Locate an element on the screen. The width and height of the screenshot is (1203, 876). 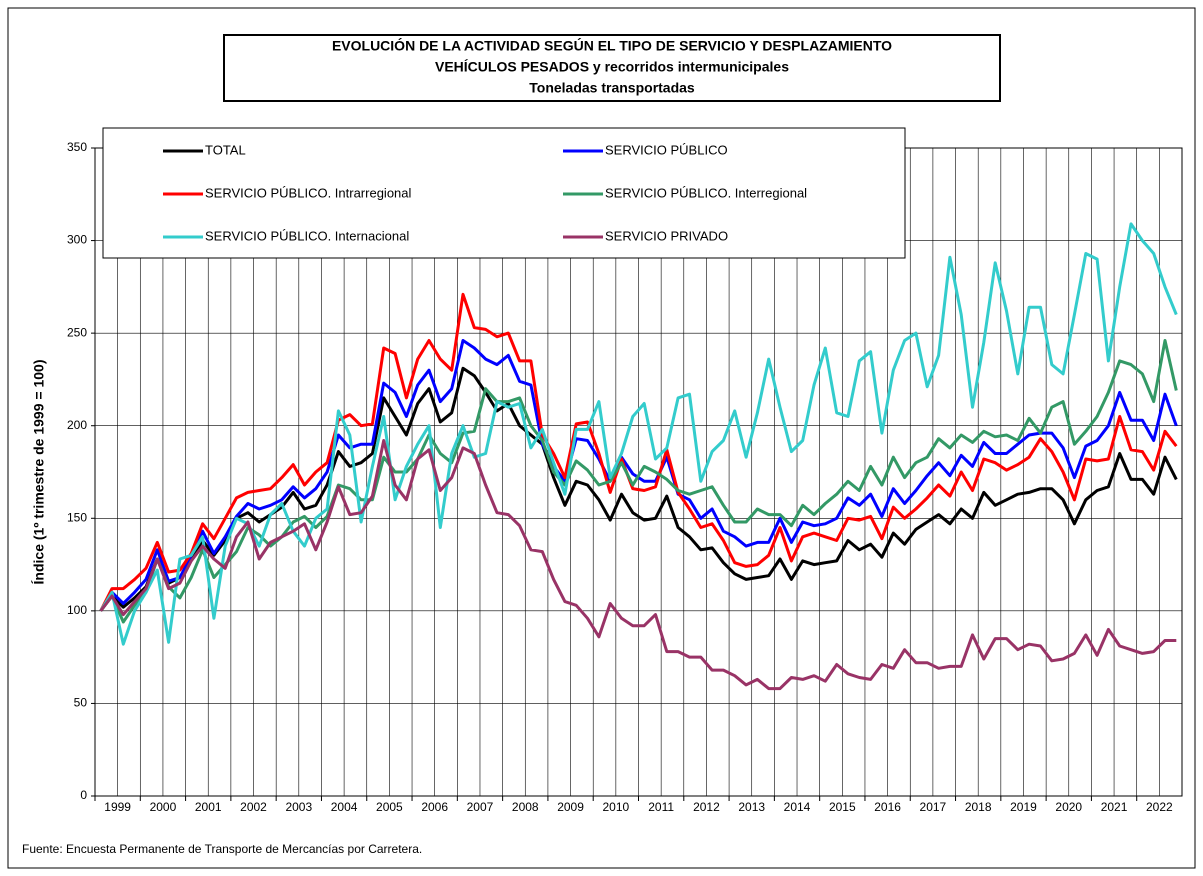
legend-label: SERVICIO PÚBLICO. Intrarregional is located at coordinates (308, 192).